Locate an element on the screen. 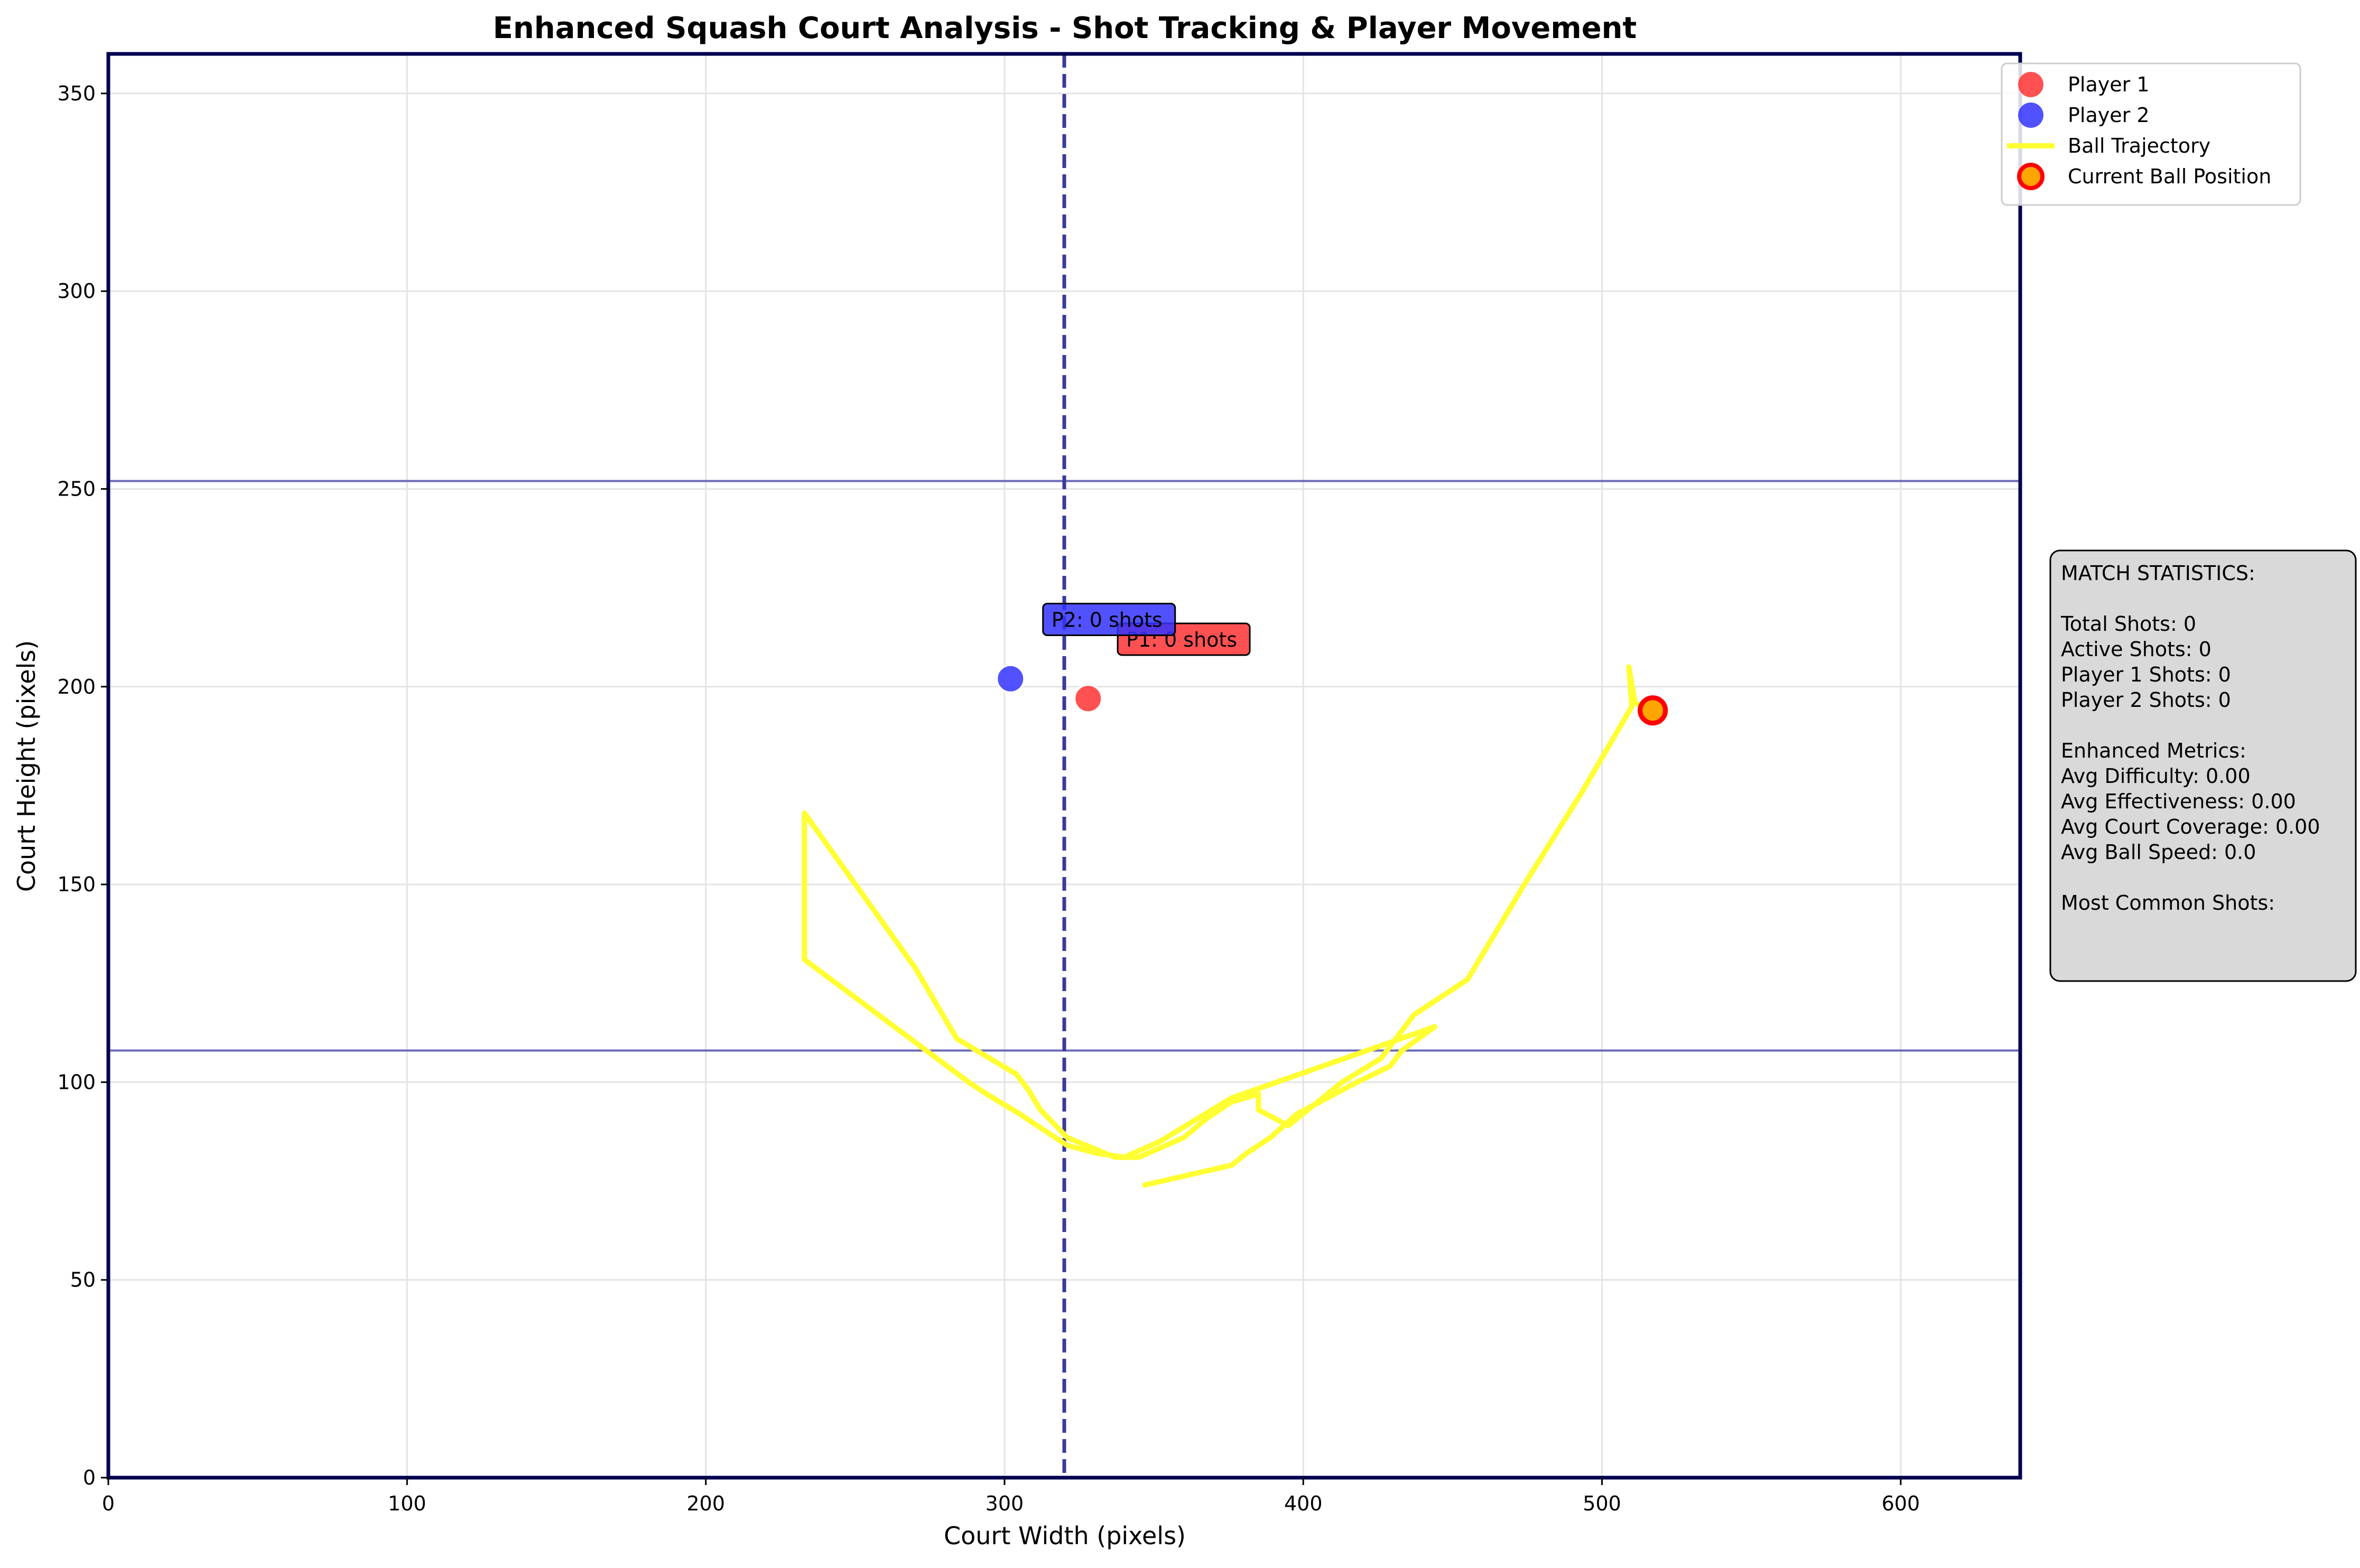 The image size is (2360, 1568). stats-line: Player 1 Shots: 0 is located at coordinates (2146, 674).